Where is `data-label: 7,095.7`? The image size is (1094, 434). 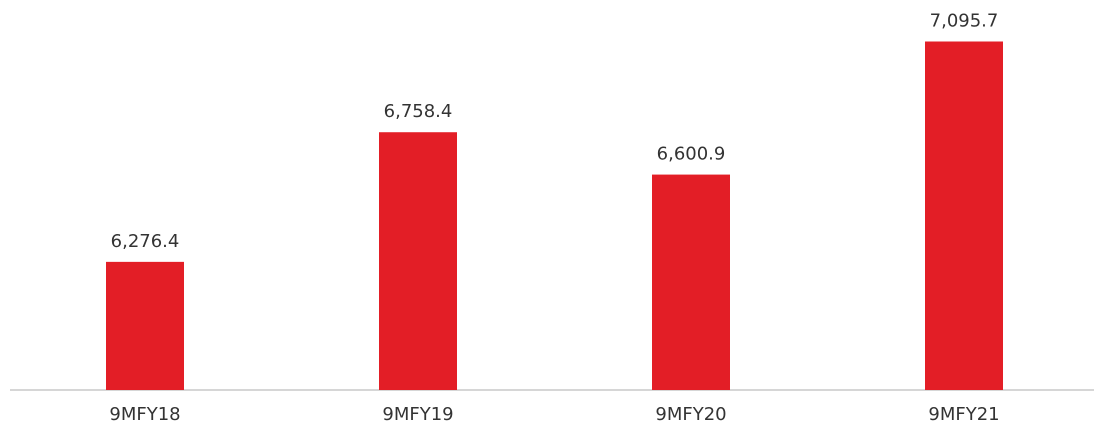 data-label: 7,095.7 is located at coordinates (964, 21).